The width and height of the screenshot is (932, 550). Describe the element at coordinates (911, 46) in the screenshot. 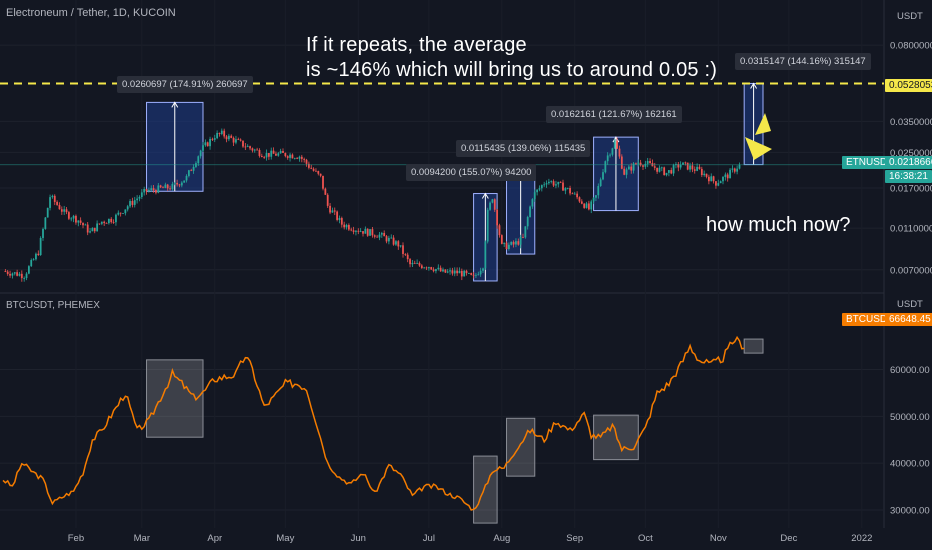

I see `top-y-tick-label: 0.0800000` at that location.